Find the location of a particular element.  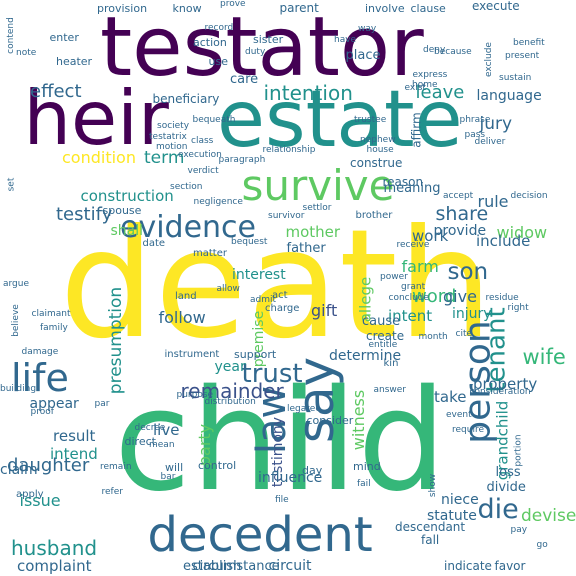

word-conclude: conclude is located at coordinates (409, 297).